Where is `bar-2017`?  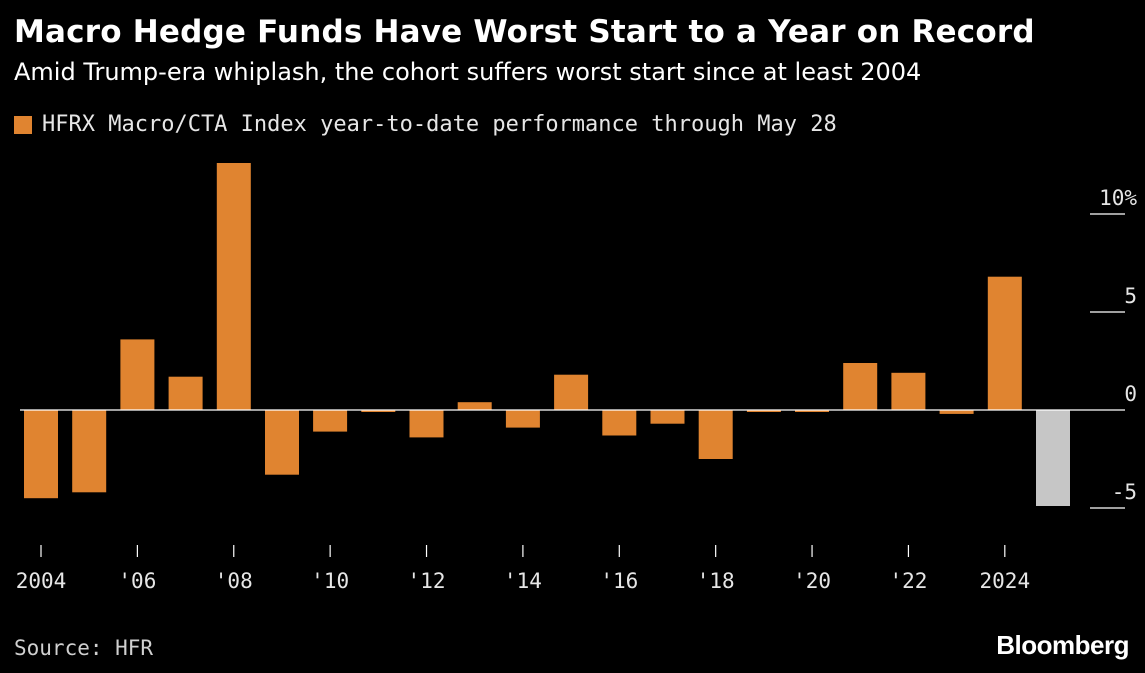 bar-2017 is located at coordinates (667, 417).